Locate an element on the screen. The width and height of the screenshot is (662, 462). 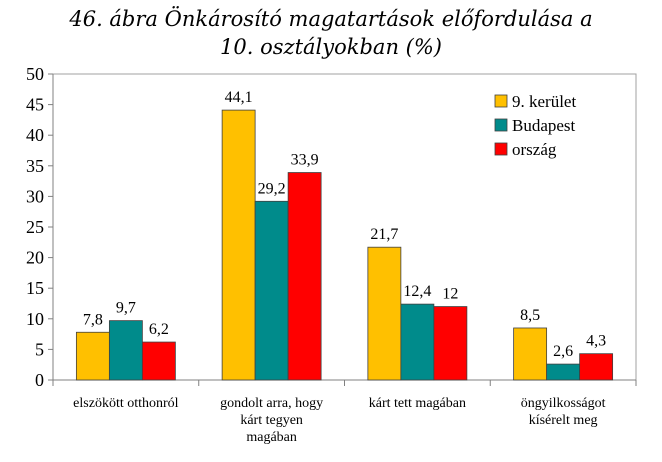
category-label: gondolt arra, hogy is located at coordinates (271, 403).